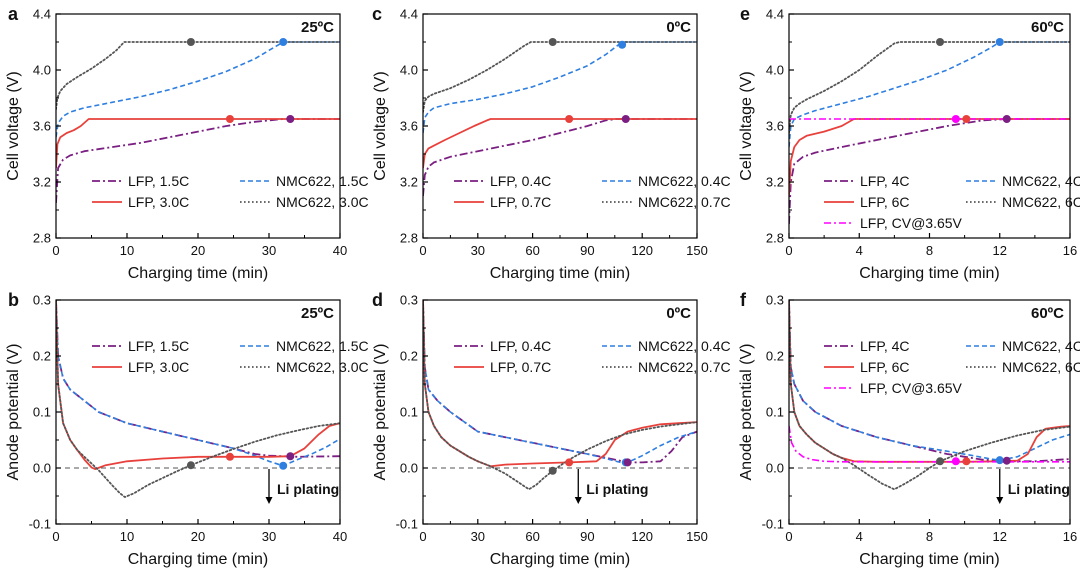  What do you see at coordinates (743, 300) in the screenshot?
I see `panel-letter: f` at bounding box center [743, 300].